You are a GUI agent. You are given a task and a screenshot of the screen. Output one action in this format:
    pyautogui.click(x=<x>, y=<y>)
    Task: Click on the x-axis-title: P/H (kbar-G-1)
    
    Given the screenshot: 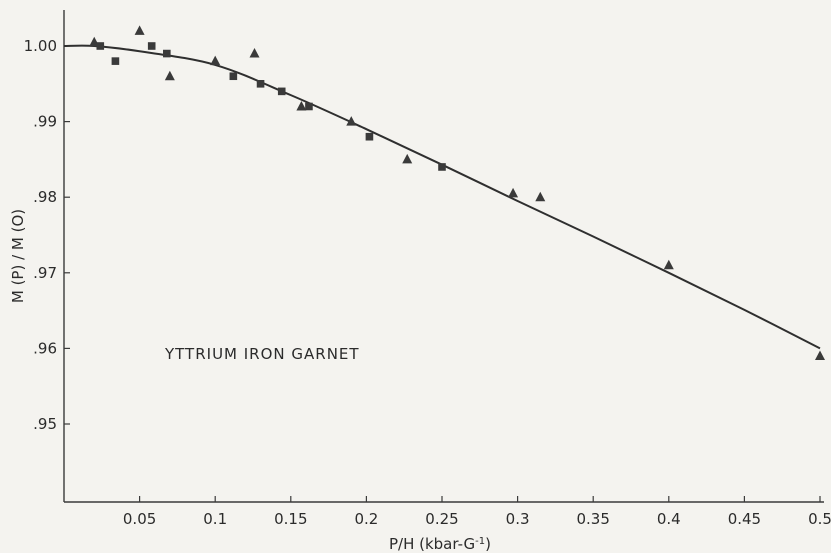 What is the action you would take?
    pyautogui.click(x=440, y=544)
    